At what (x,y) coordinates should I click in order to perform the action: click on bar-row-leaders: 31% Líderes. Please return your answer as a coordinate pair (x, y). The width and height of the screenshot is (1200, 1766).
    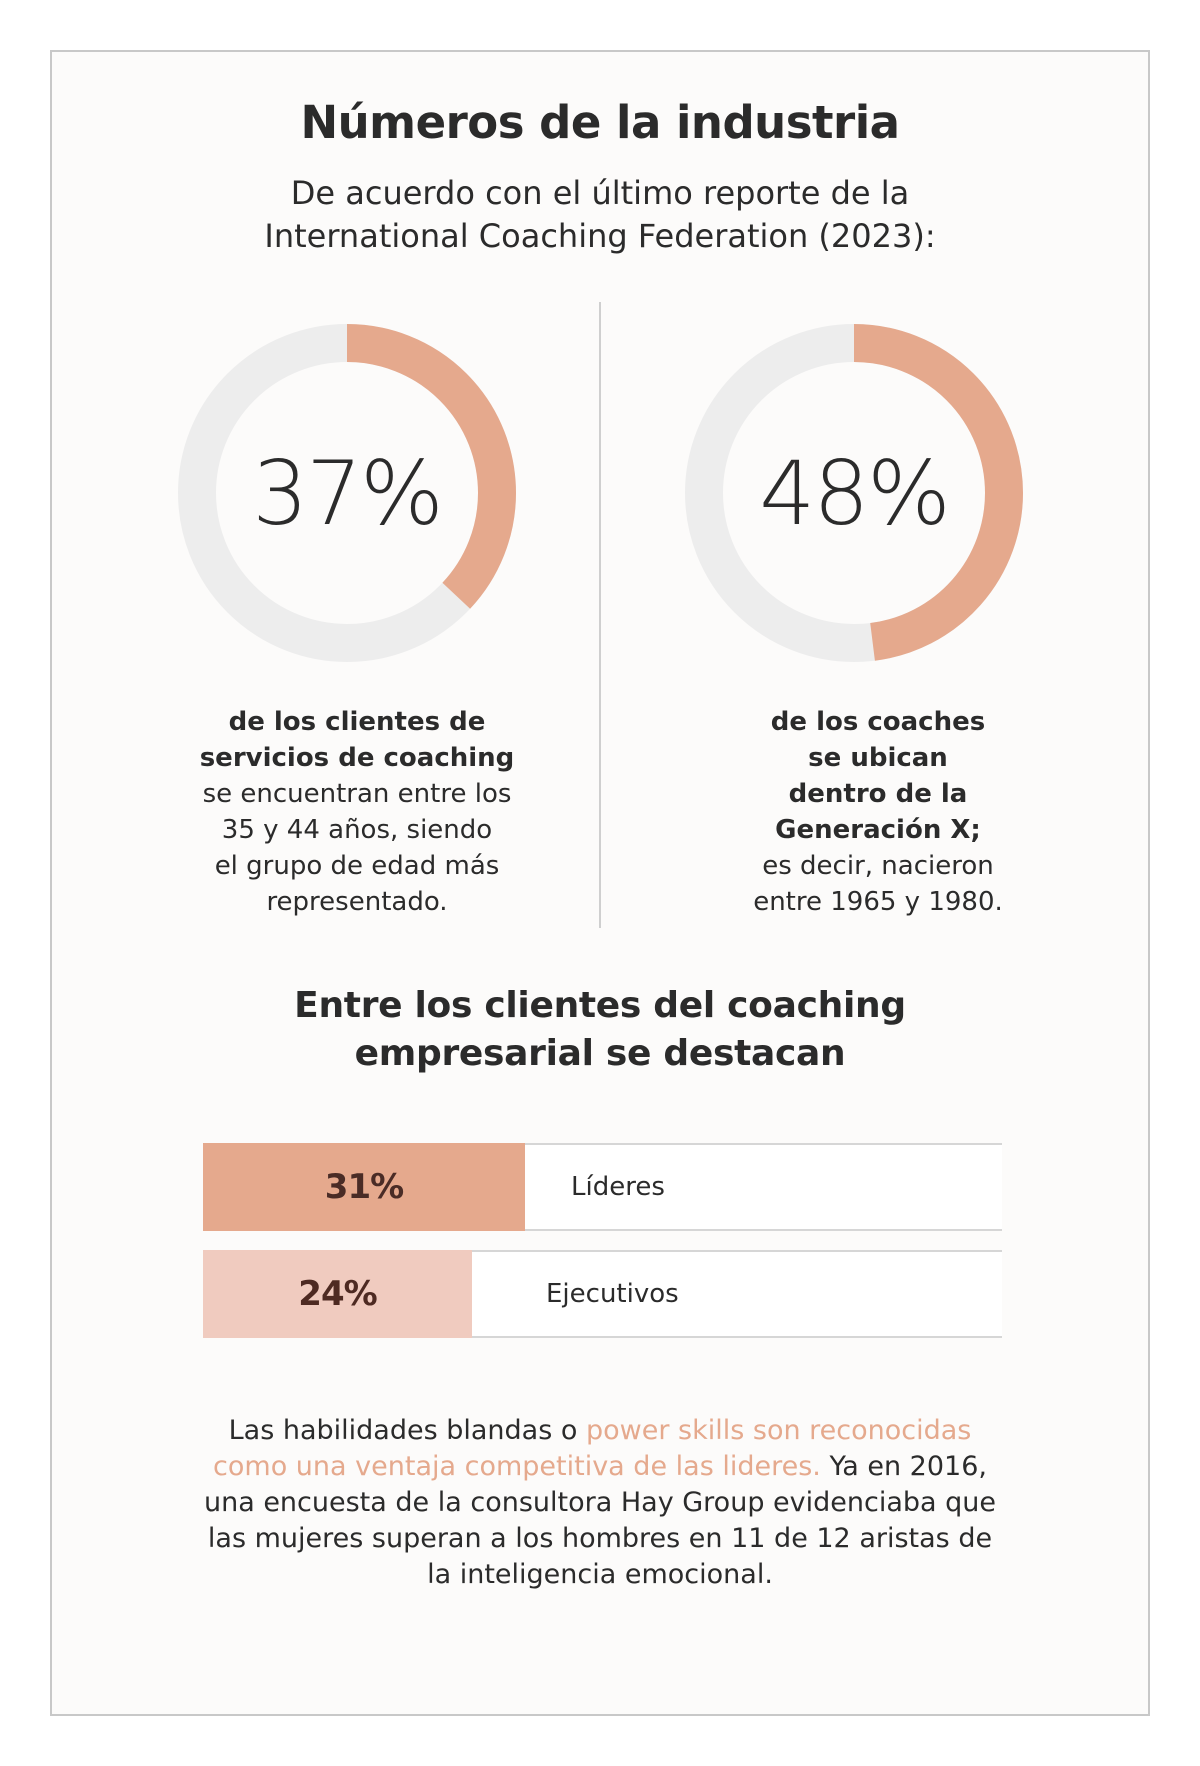
    Looking at the image, I should click on (602, 1187).